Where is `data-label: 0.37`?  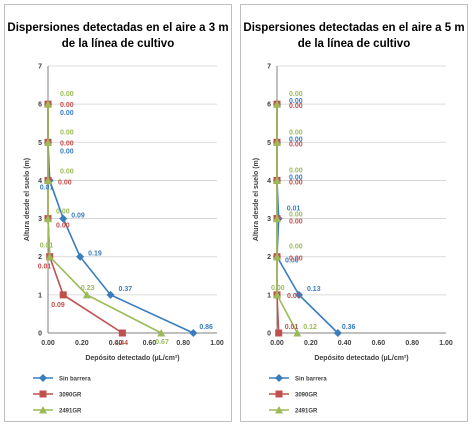 data-label: 0.37 is located at coordinates (126, 289).